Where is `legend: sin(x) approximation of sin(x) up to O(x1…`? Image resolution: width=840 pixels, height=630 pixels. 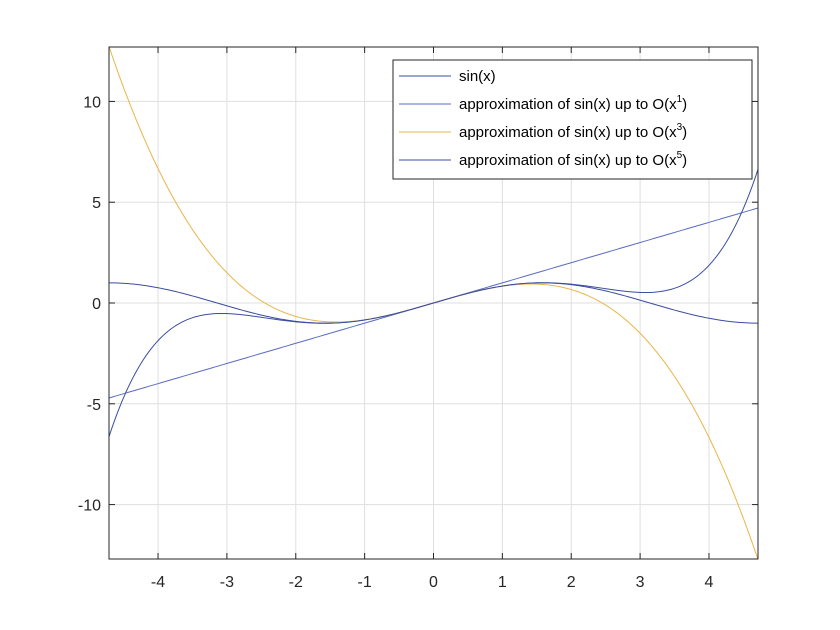
legend: sin(x) approximation of sin(x) up to O(x1… is located at coordinates (572, 119).